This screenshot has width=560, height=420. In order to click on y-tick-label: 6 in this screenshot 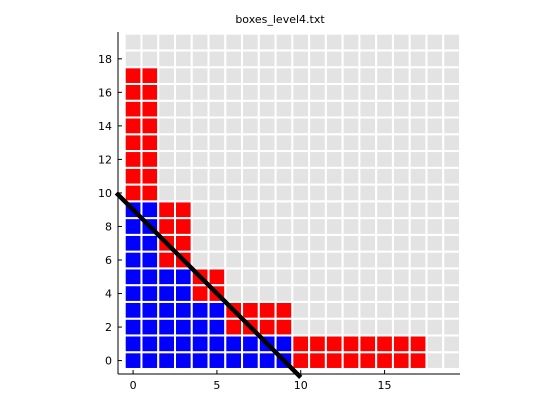, I will do `click(108, 260)`.